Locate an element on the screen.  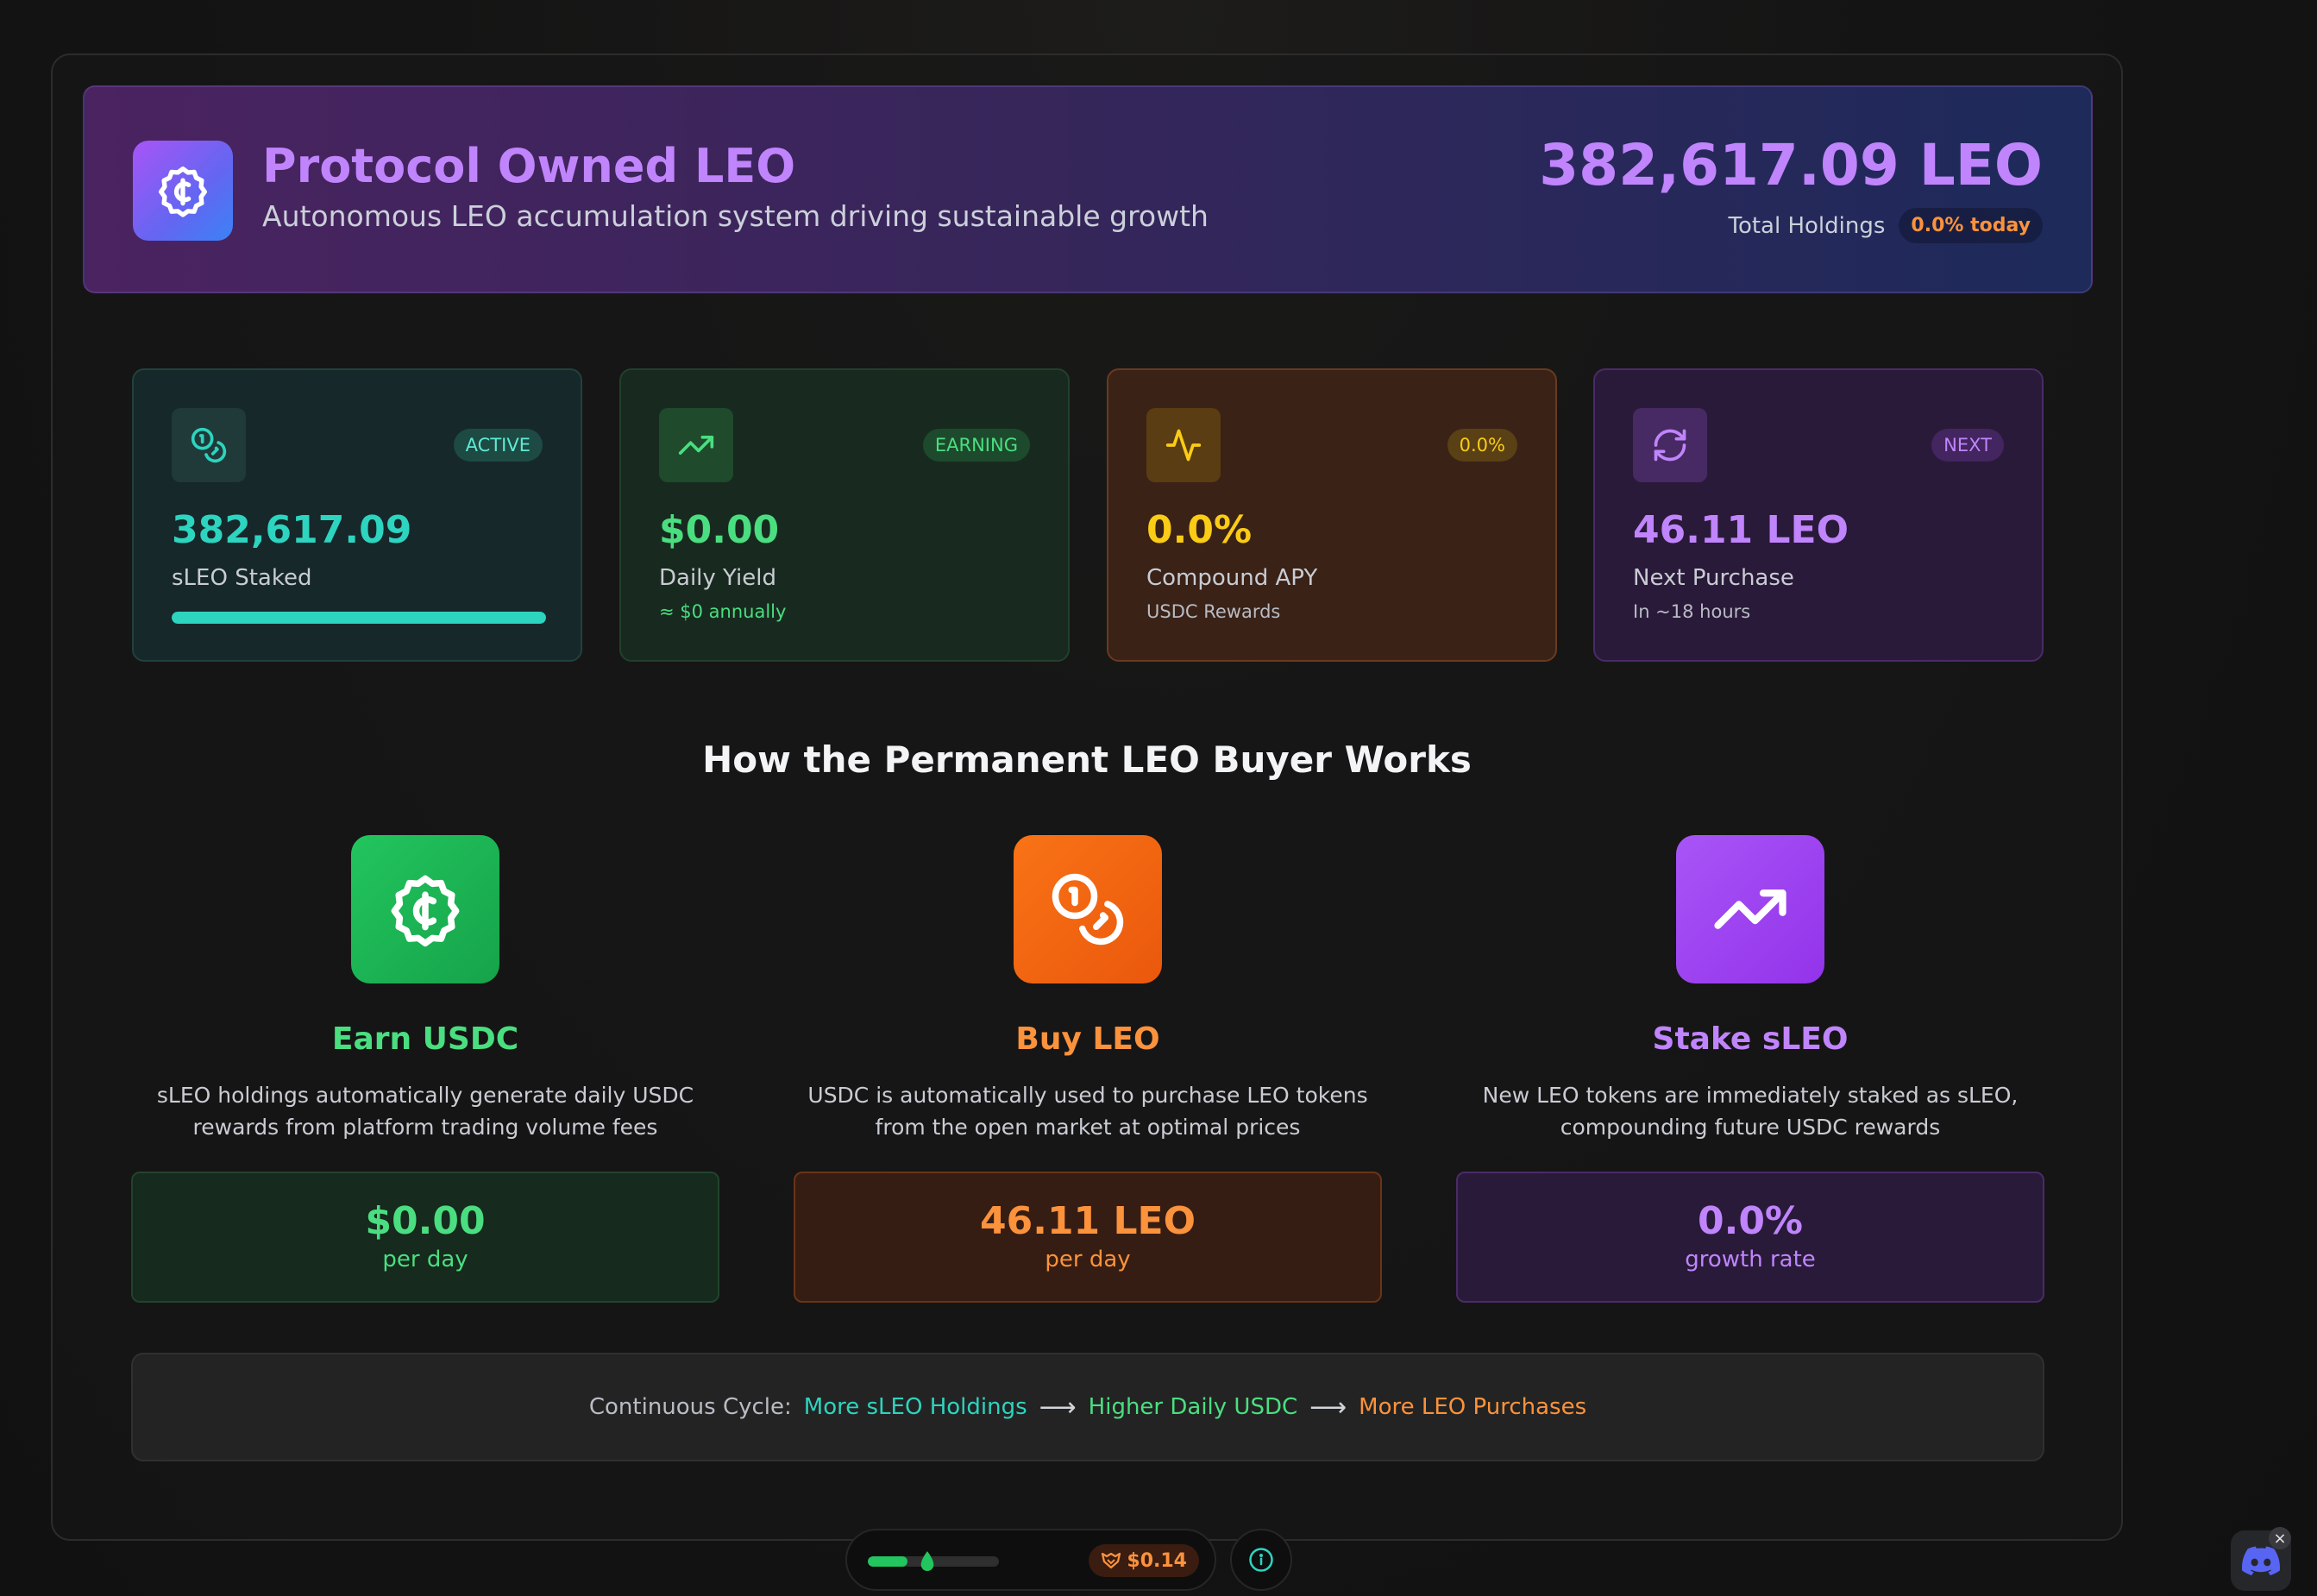
holdings-label: Total Holdings is located at coordinates (1807, 225).